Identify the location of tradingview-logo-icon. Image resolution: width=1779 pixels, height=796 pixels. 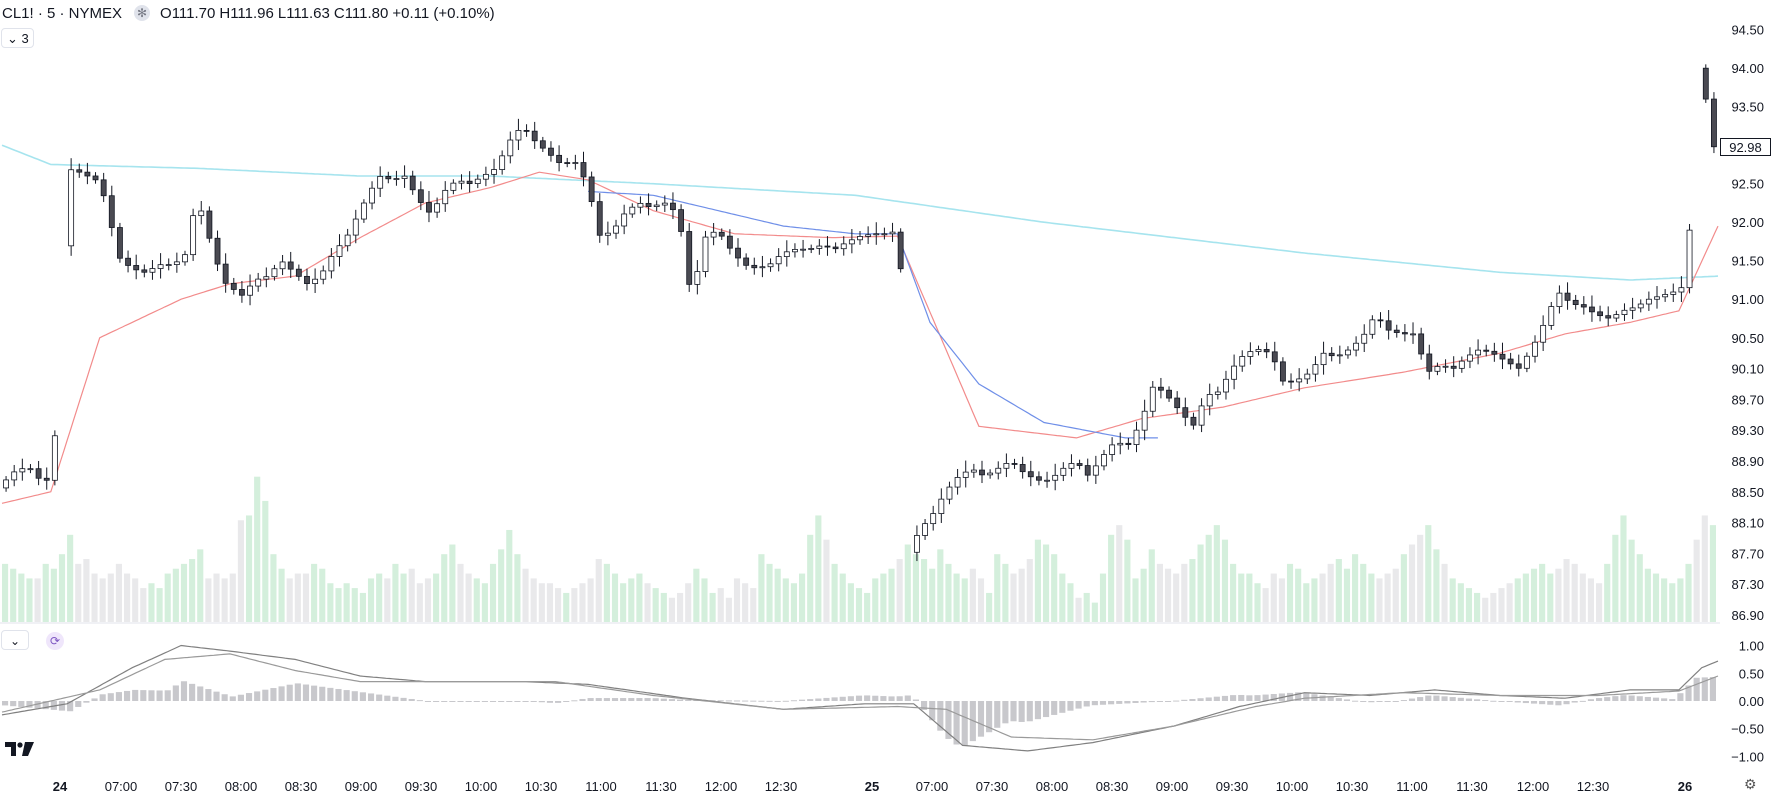
(20, 750).